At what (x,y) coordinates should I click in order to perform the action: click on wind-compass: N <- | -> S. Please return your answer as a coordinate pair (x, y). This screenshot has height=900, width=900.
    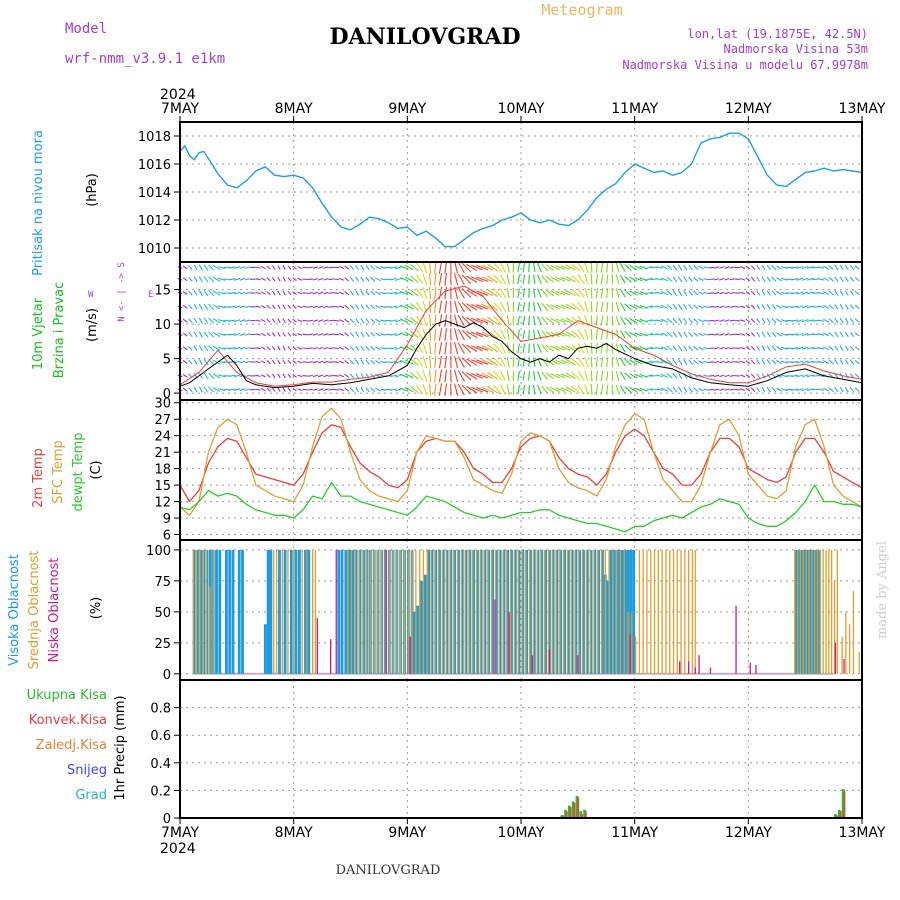
    Looking at the image, I should click on (122, 292).